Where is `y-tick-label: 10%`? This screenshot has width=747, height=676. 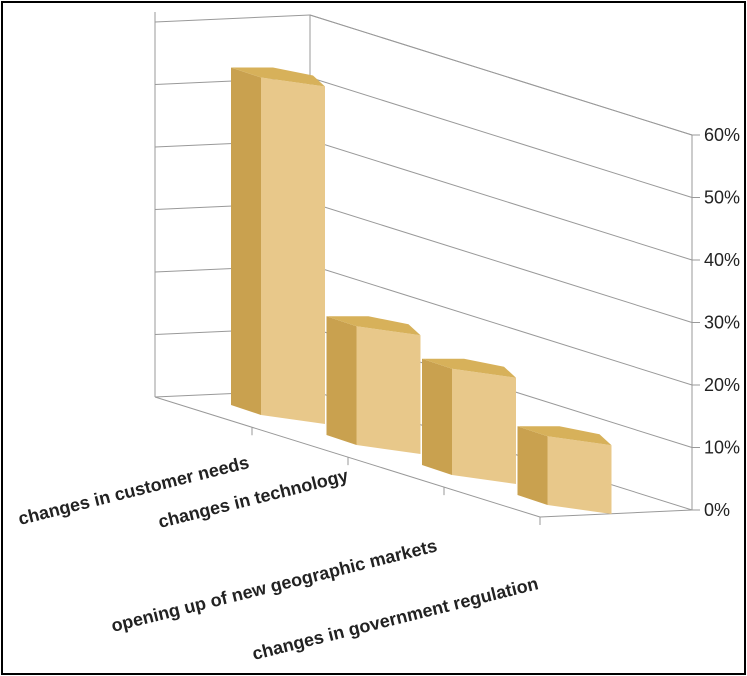 y-tick-label: 10% is located at coordinates (722, 448).